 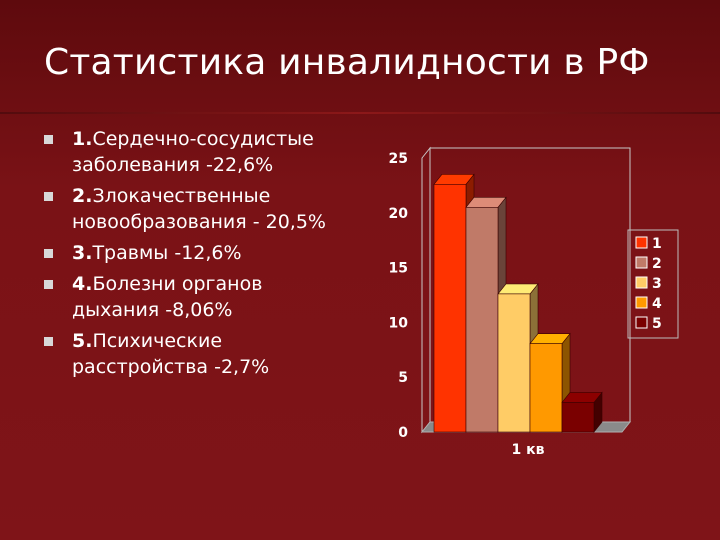 What do you see at coordinates (82, 253) in the screenshot?
I see `bullet-number: 3.` at bounding box center [82, 253].